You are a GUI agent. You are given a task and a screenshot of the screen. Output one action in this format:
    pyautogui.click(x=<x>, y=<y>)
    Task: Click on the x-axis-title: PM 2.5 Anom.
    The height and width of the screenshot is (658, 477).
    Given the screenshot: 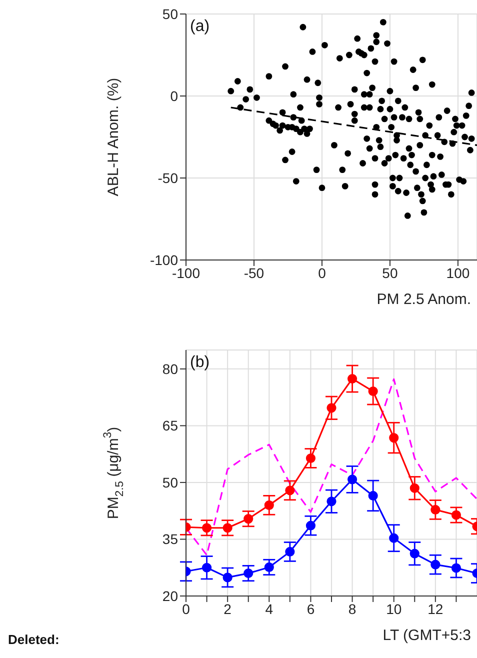 What is the action you would take?
    pyautogui.click(x=423, y=299)
    